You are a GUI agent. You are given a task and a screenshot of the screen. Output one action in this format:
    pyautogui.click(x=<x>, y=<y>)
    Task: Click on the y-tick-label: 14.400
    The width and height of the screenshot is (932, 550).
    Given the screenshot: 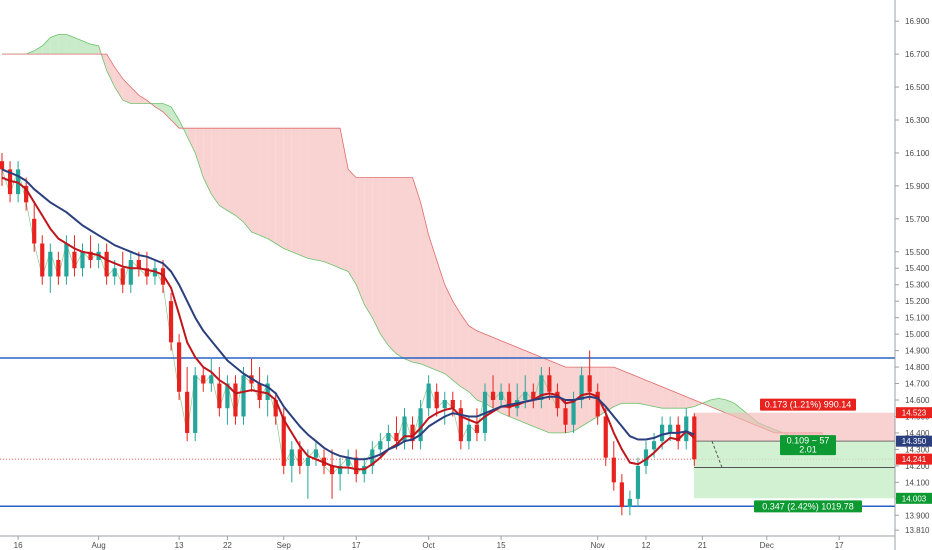 What is the action you would take?
    pyautogui.click(x=917, y=433)
    